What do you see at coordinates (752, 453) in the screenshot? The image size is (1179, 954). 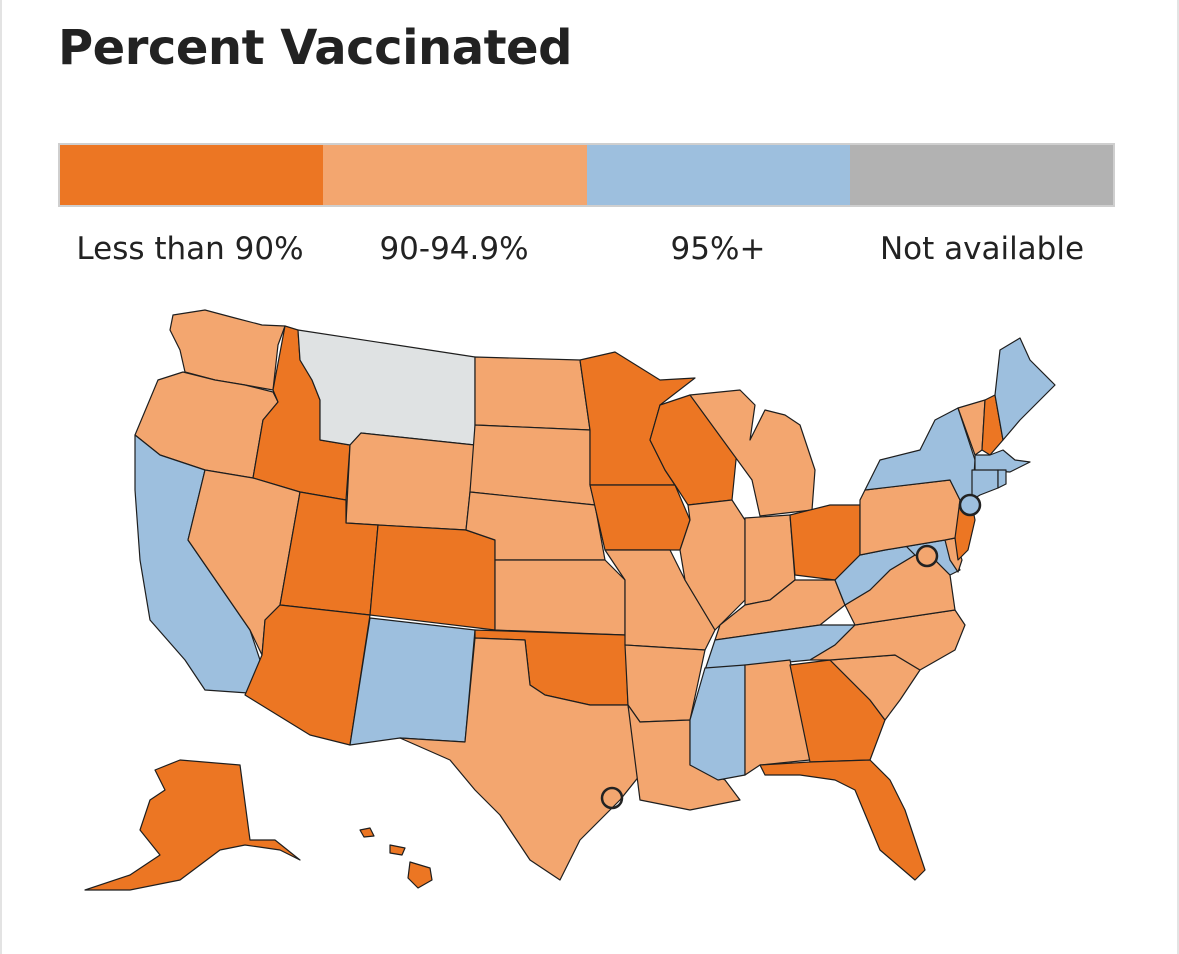 I see `state-michigan` at bounding box center [752, 453].